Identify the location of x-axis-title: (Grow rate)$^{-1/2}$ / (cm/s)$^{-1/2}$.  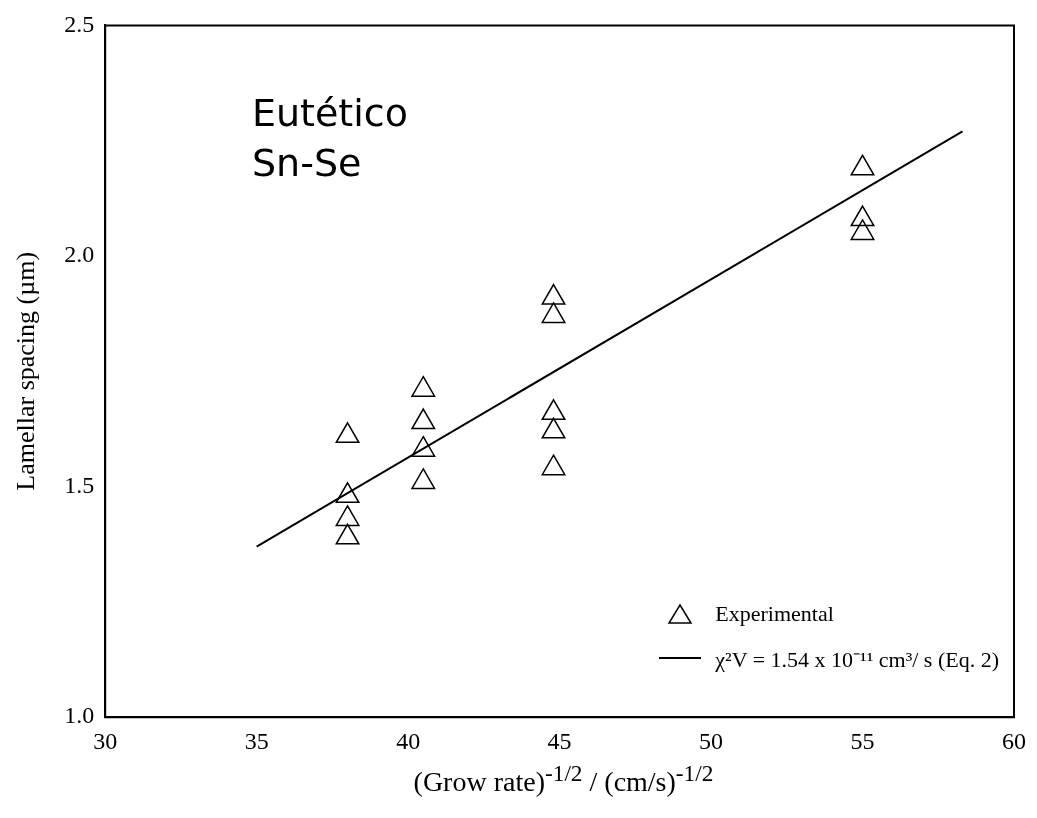
(563, 779).